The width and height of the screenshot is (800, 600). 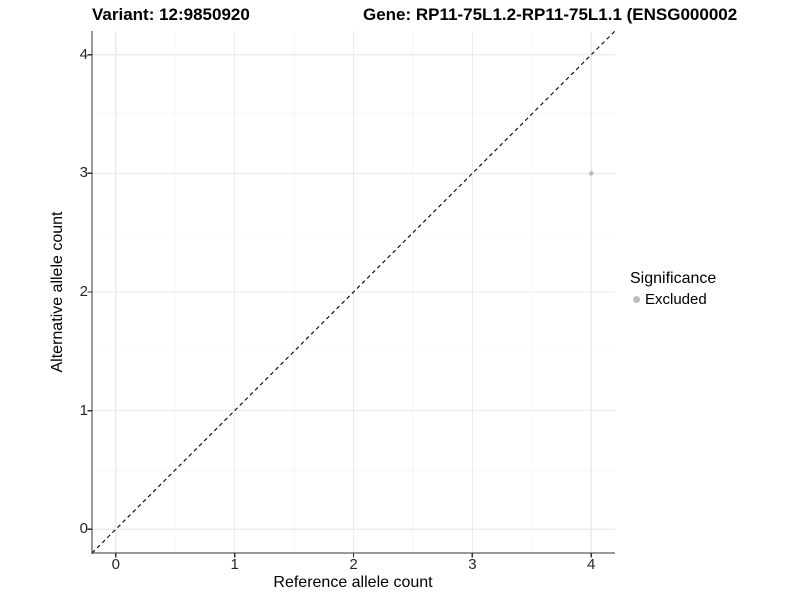 What do you see at coordinates (636, 299) in the screenshot?
I see `legend-point-icon` at bounding box center [636, 299].